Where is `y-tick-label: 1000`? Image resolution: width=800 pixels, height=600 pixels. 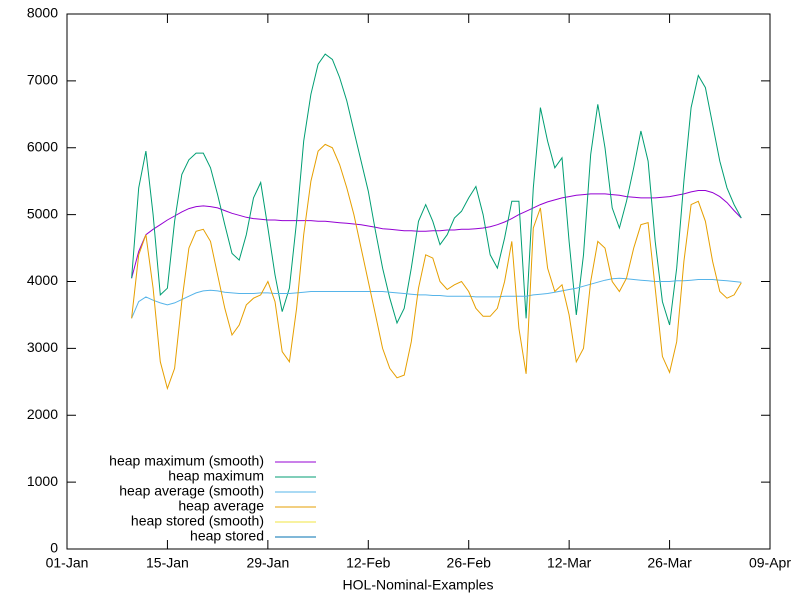 y-tick-label: 1000 is located at coordinates (42, 481).